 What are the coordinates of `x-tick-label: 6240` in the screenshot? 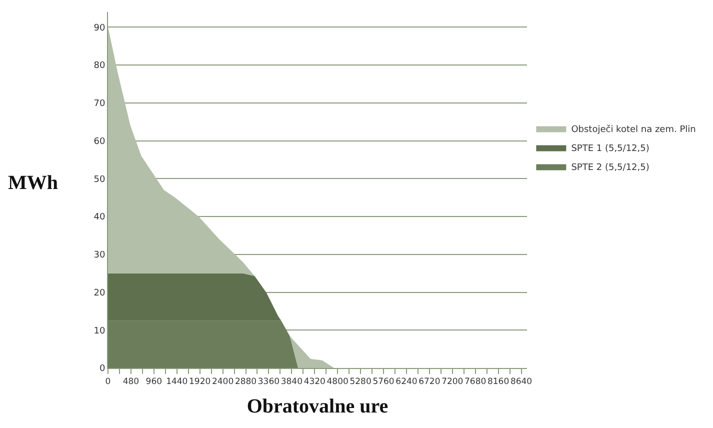 It's located at (407, 382).